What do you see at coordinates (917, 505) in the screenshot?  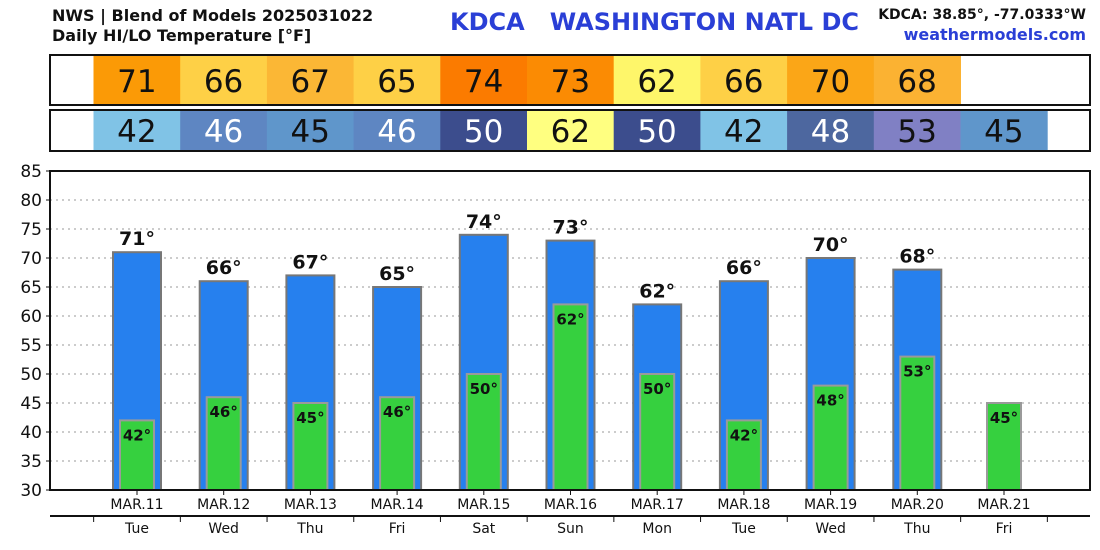 I see `x-date-label: MAR.20` at bounding box center [917, 505].